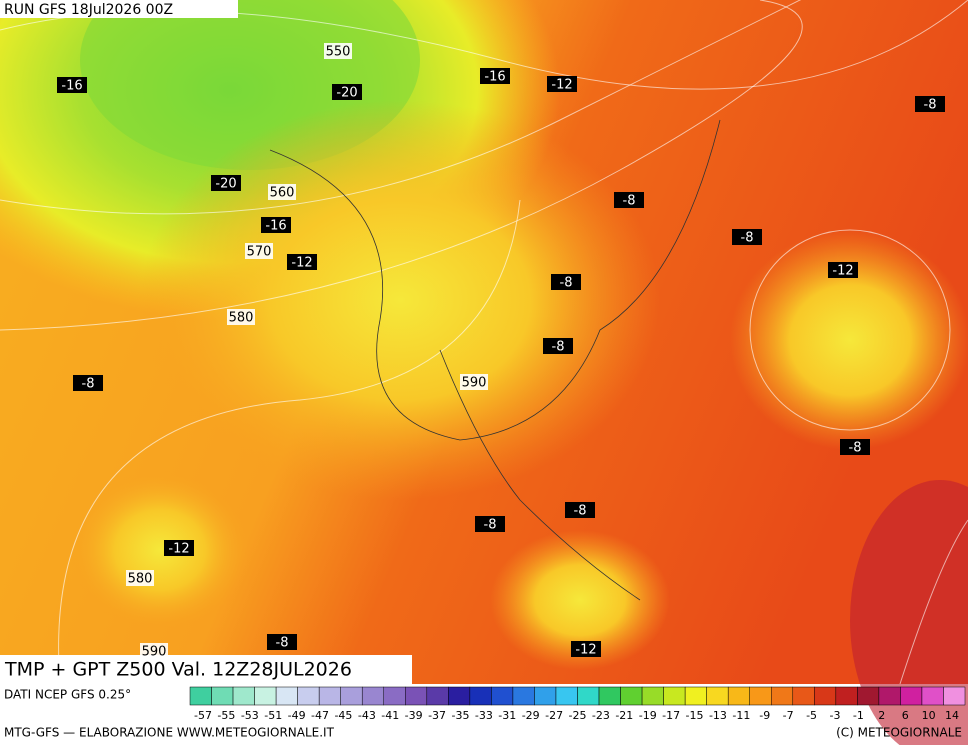 Image resolution: width=968 pixels, height=749 pixels. Describe the element at coordinates (414, 715) in the screenshot. I see `colorbar-label: -39` at that location.